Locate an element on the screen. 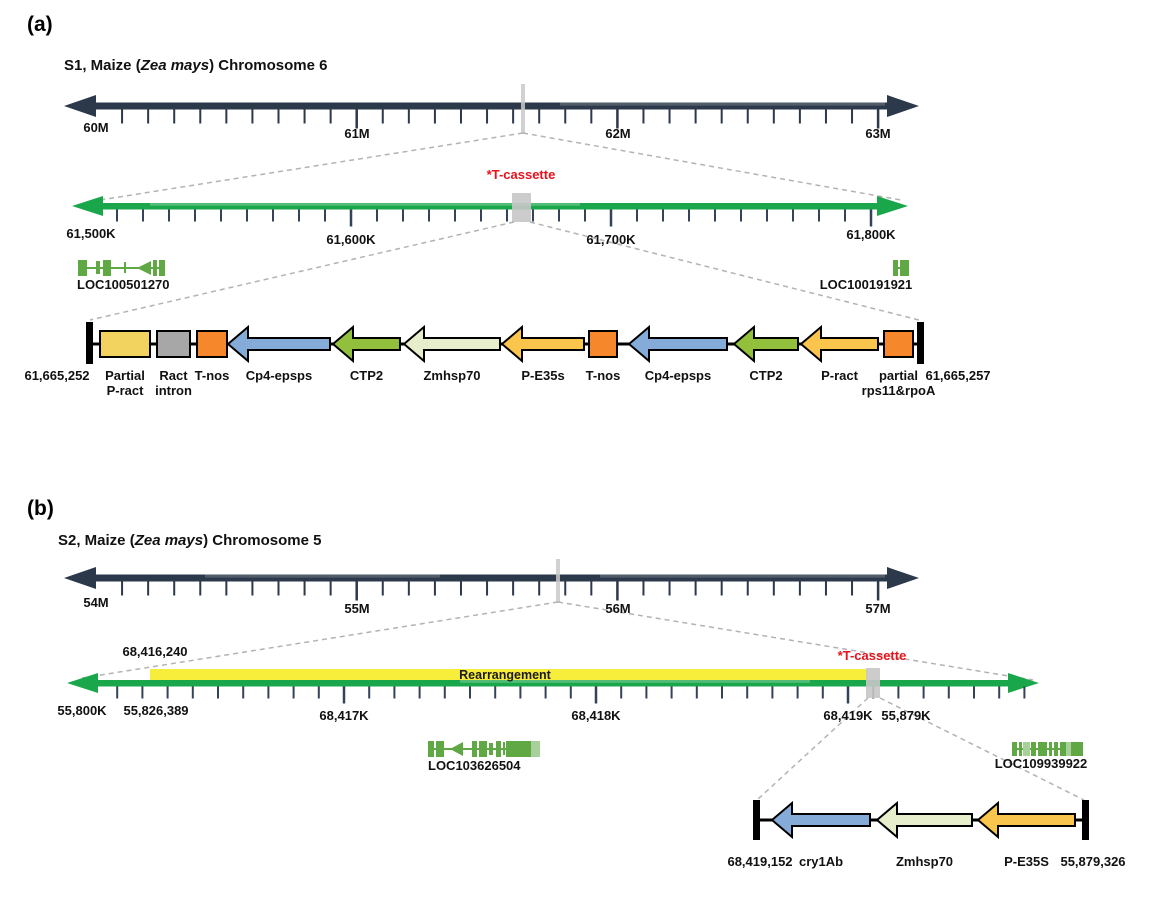  chromosome-ruler-b is located at coordinates (491, 584).